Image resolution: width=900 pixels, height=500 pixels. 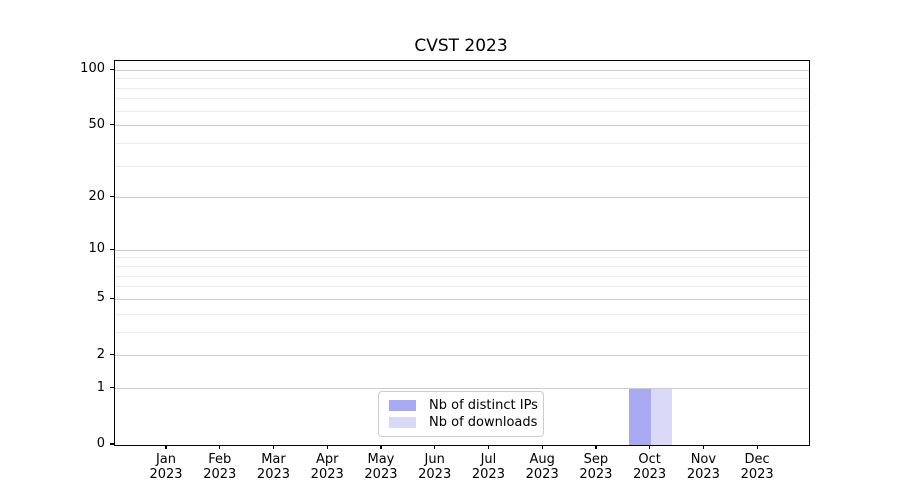 What do you see at coordinates (96, 196) in the screenshot?
I see `y-tick-label: 20` at bounding box center [96, 196].